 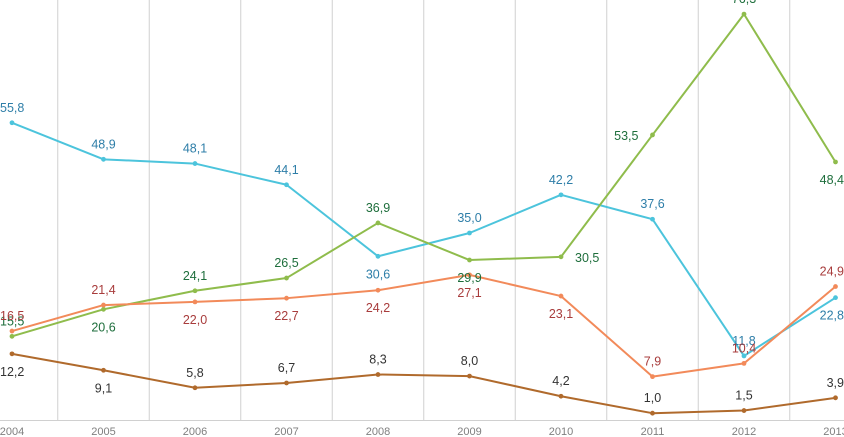 What do you see at coordinates (286, 431) in the screenshot?
I see `x-tick-label: 2007` at bounding box center [286, 431].